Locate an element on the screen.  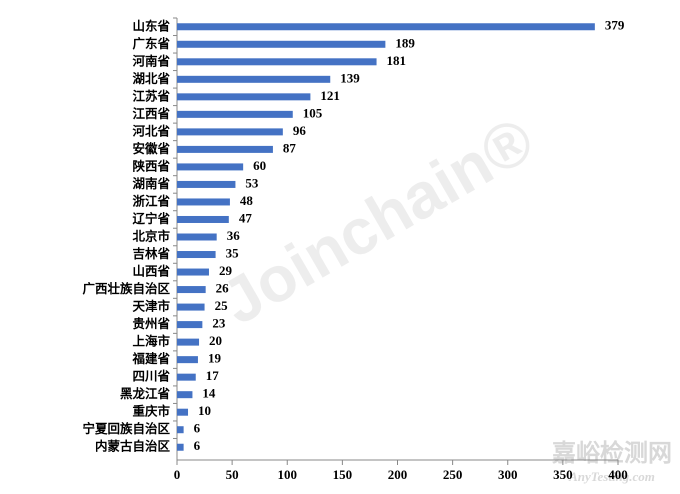
value-label: 379 is located at coordinates (615, 25).